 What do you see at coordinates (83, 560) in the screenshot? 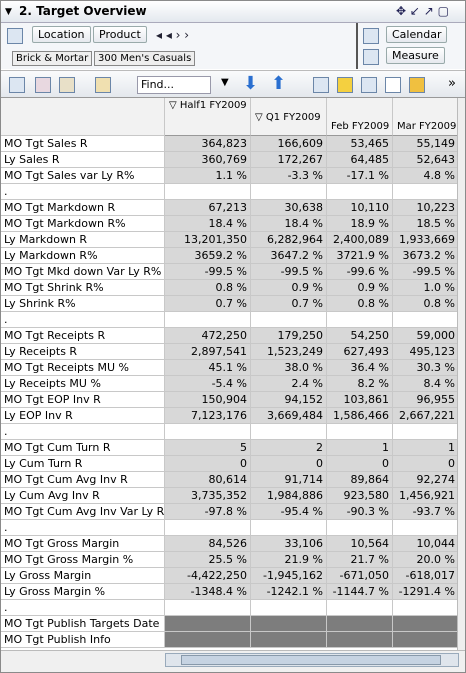
I see `row-label: MO Tgt Gross Margin %` at bounding box center [83, 560].